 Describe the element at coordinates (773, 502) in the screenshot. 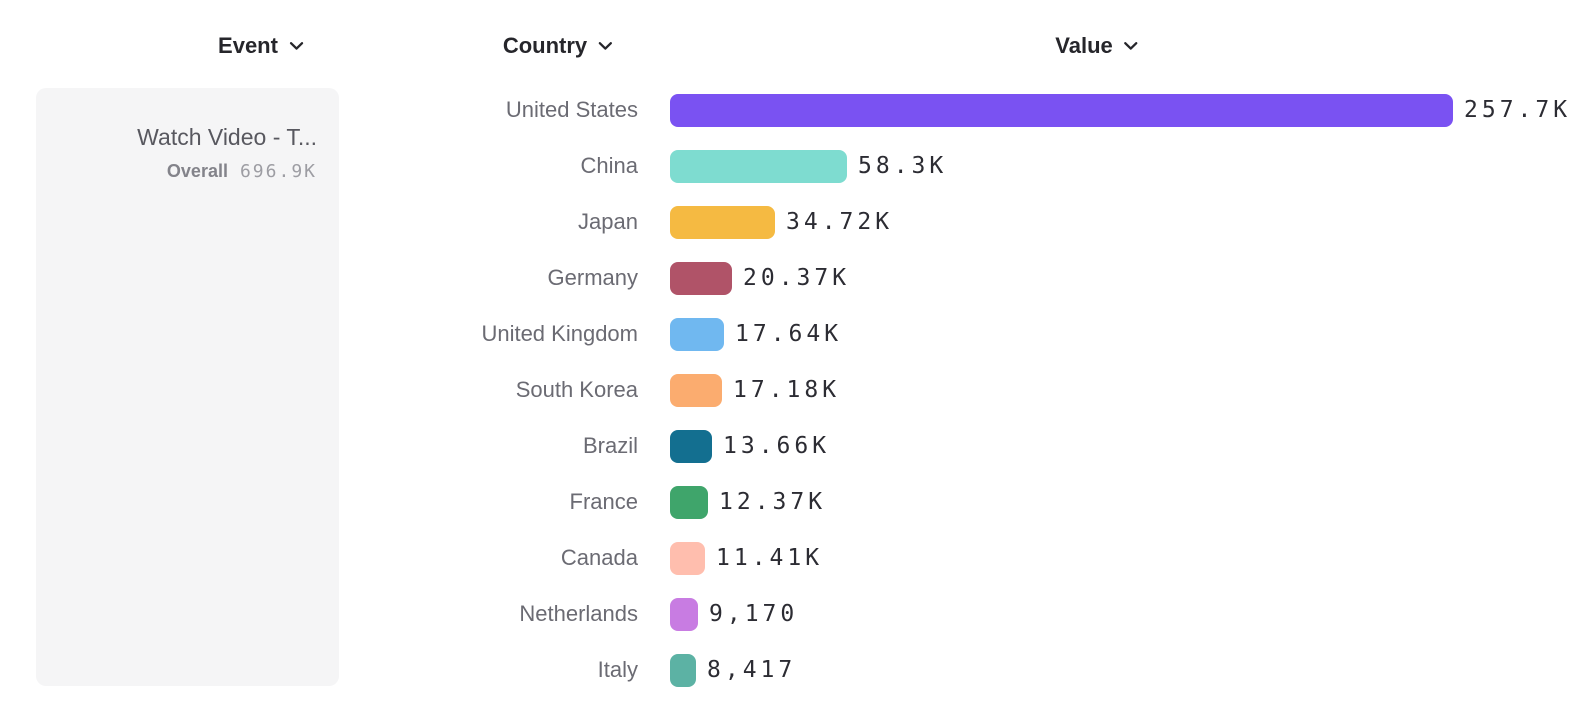

I see `value-label: 12.37K` at that location.